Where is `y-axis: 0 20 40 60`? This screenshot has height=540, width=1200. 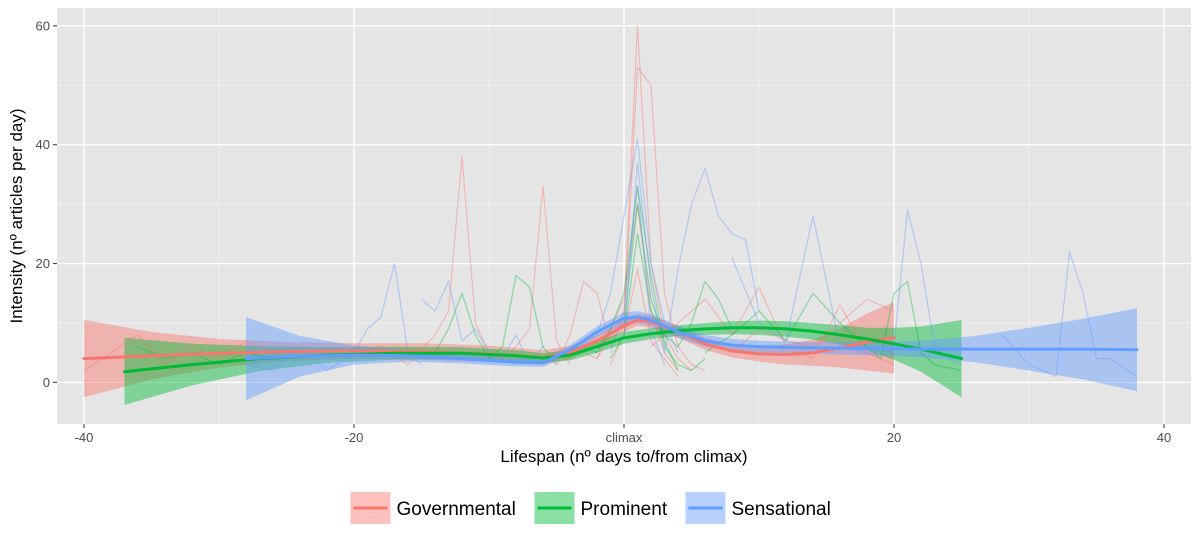
y-axis: 0 20 40 60 is located at coordinates (46, 204).